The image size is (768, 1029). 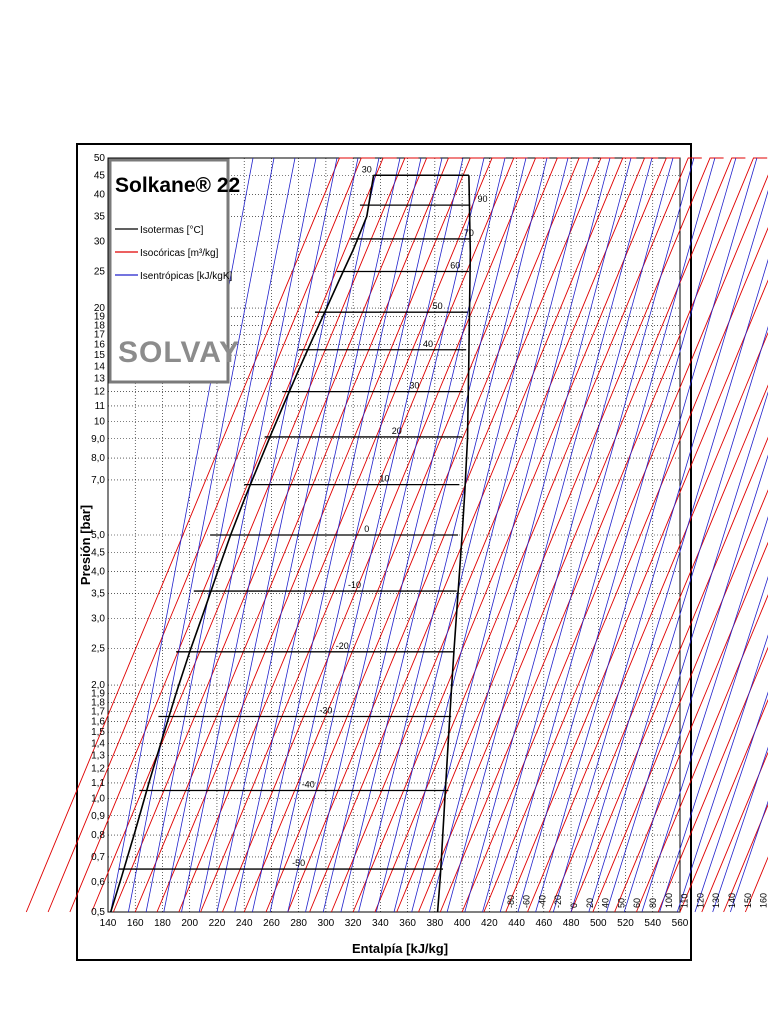 What do you see at coordinates (516, 923) in the screenshot?
I see `x-tick-label: 440` at bounding box center [516, 923].